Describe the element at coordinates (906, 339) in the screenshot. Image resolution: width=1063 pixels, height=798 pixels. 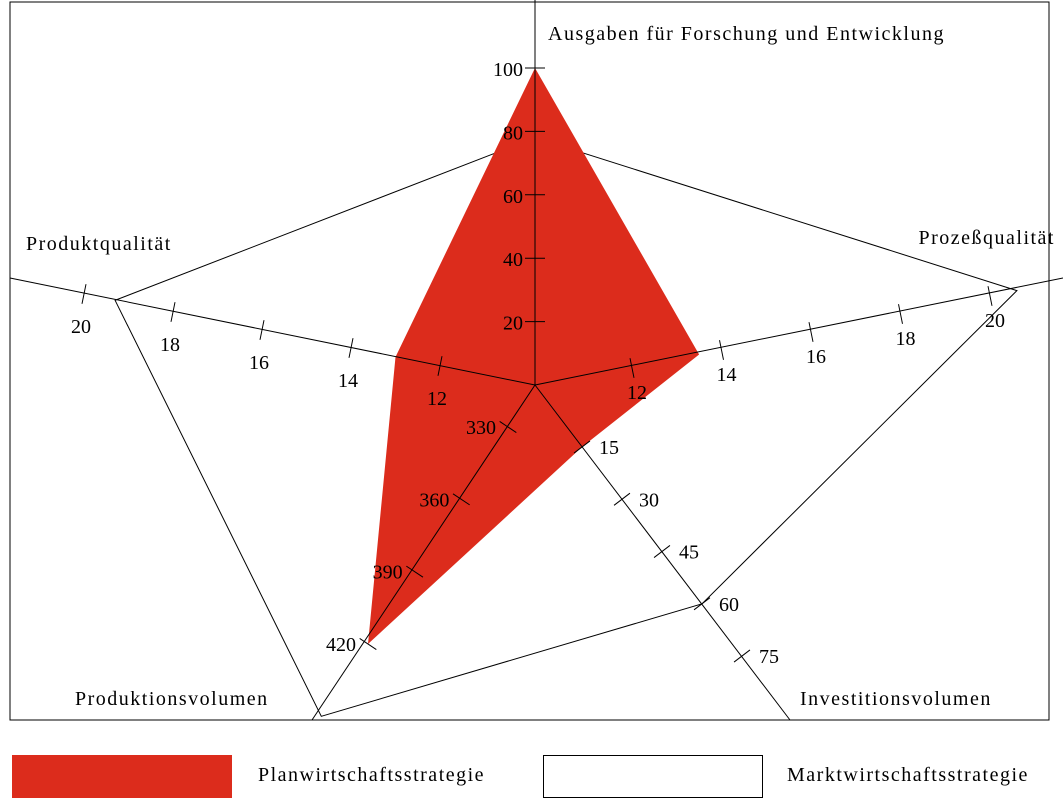
I see `axis-1-tick-label: 18` at that location.